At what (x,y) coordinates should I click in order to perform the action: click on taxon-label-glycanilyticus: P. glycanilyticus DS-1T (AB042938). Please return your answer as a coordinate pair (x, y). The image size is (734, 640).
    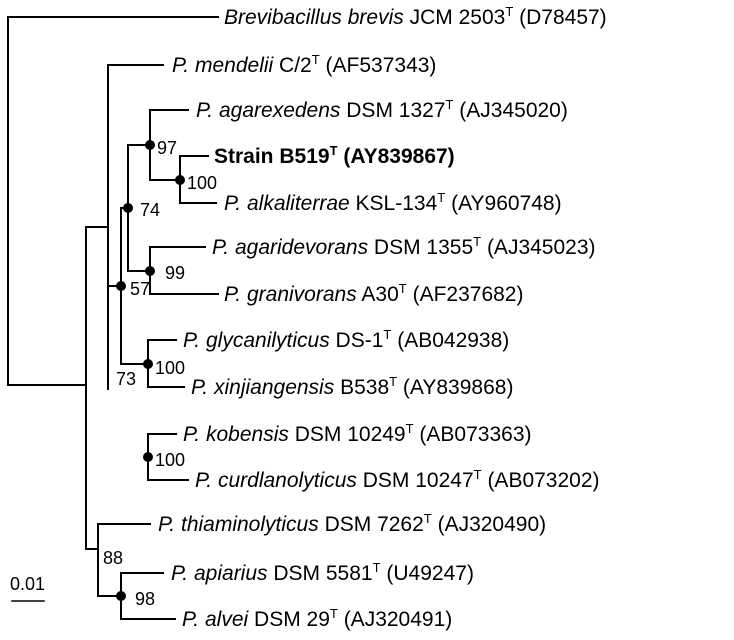
    Looking at the image, I should click on (346, 339).